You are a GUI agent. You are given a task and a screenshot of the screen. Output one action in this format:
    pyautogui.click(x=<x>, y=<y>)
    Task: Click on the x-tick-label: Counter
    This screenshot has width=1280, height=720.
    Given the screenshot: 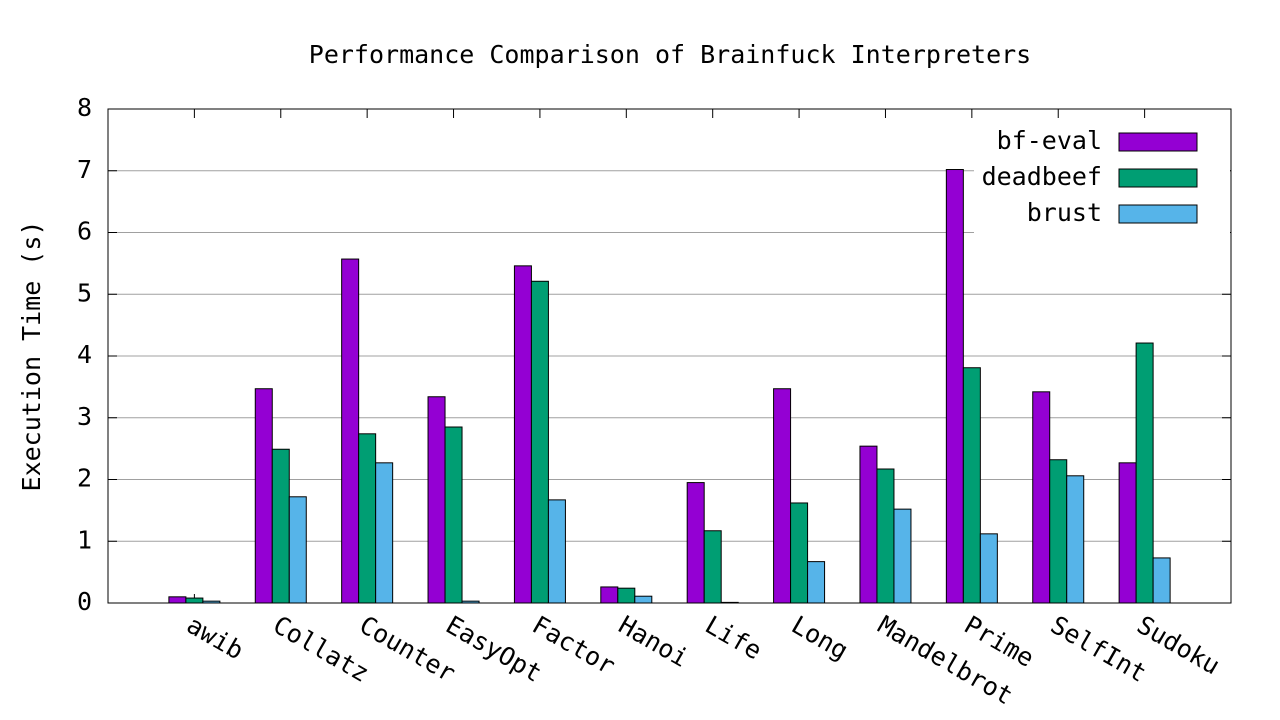 What is the action you would take?
    pyautogui.click(x=408, y=649)
    